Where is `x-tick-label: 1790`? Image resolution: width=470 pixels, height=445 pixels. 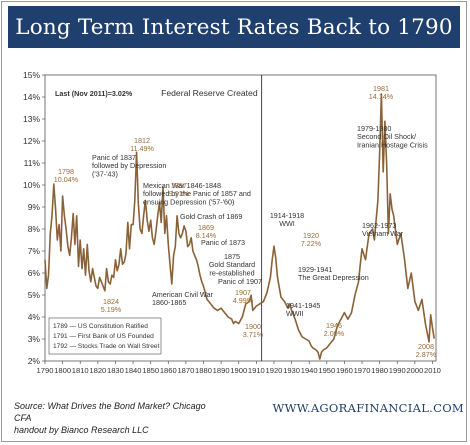
x-tick-label: 1790 is located at coordinates (45, 370).